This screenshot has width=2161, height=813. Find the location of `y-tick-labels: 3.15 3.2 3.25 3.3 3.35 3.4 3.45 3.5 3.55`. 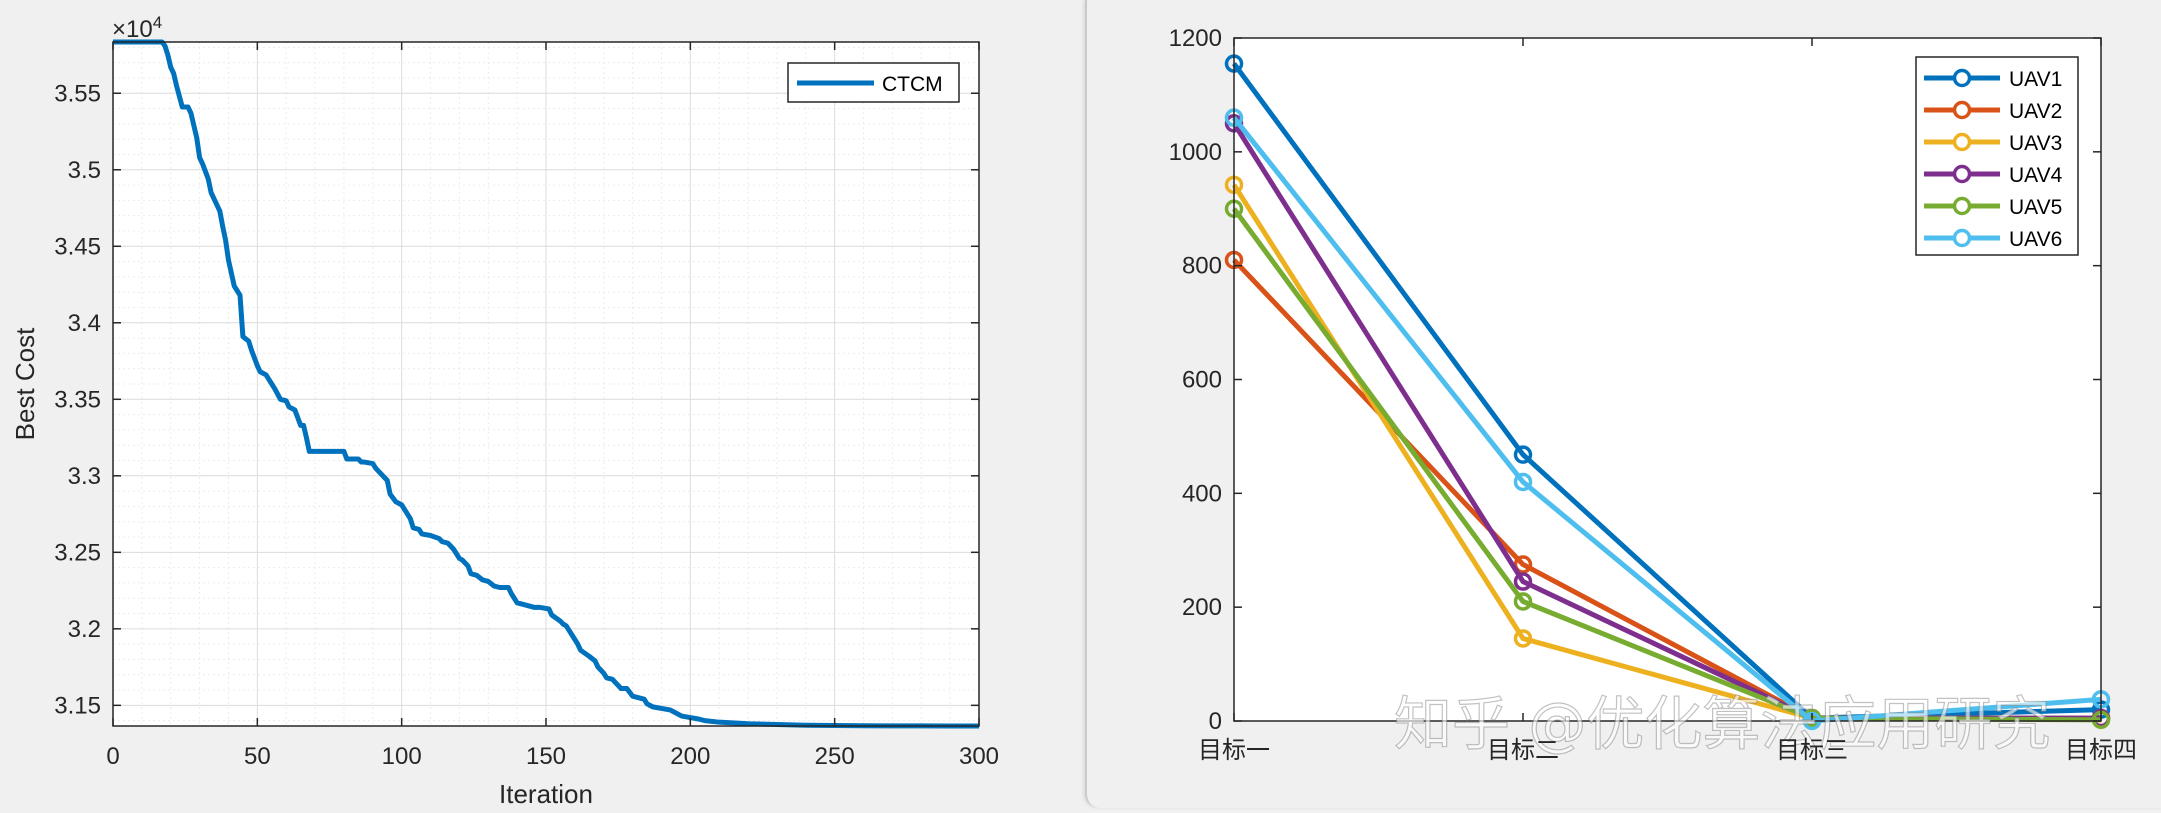

y-tick-labels: 3.15 3.2 3.25 3.3 3.35 3.4 3.45 3.5 3.55 is located at coordinates (77, 399).